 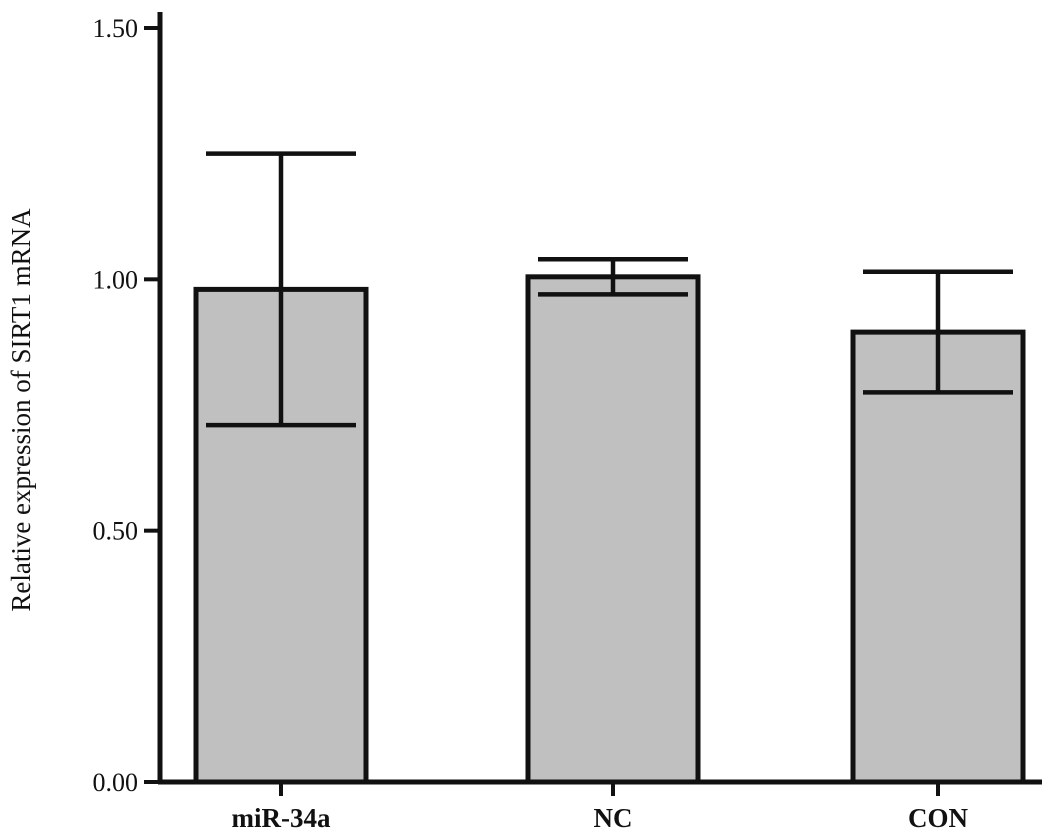 I want to click on y-axis-label: Relative expression of SIRT1 mRNA, so click(x=21, y=410).